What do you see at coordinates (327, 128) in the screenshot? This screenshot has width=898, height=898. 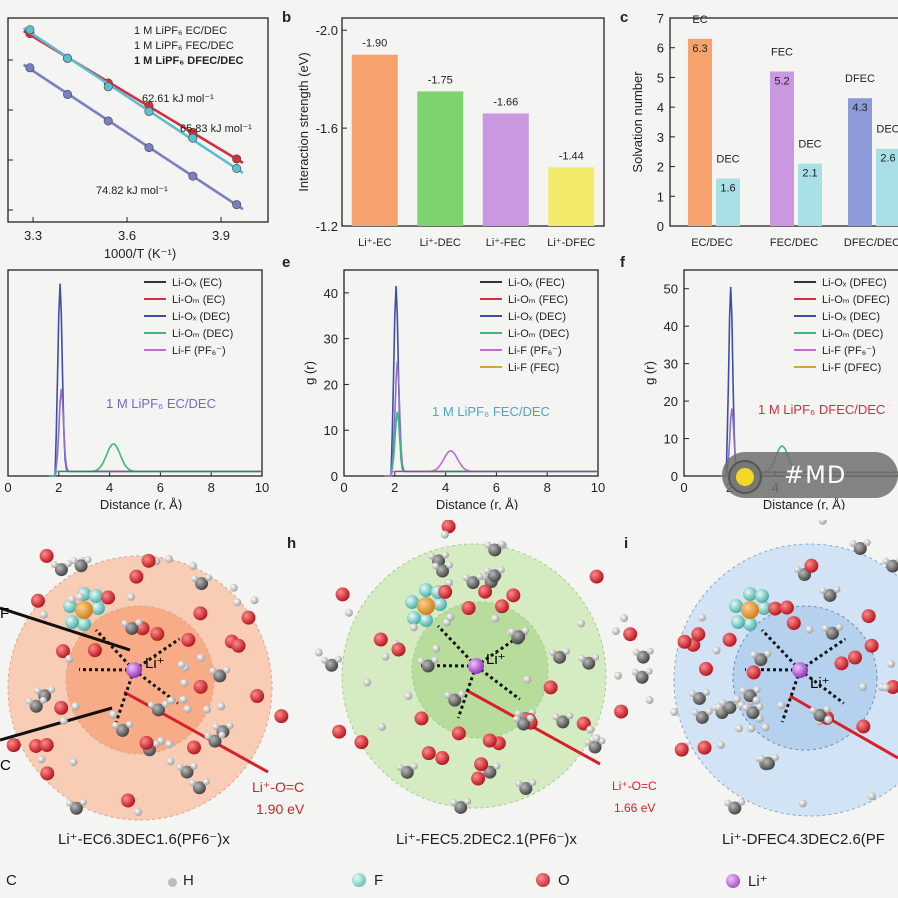 I see `b-ytick-1: -1.6` at bounding box center [327, 128].